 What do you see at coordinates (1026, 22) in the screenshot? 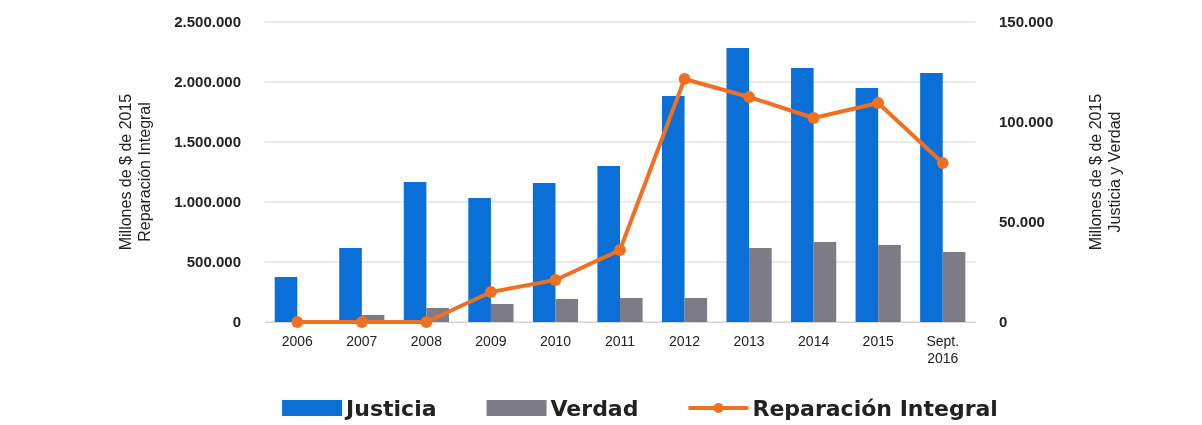
I see `y2-tick-label: 150.000` at bounding box center [1026, 22].